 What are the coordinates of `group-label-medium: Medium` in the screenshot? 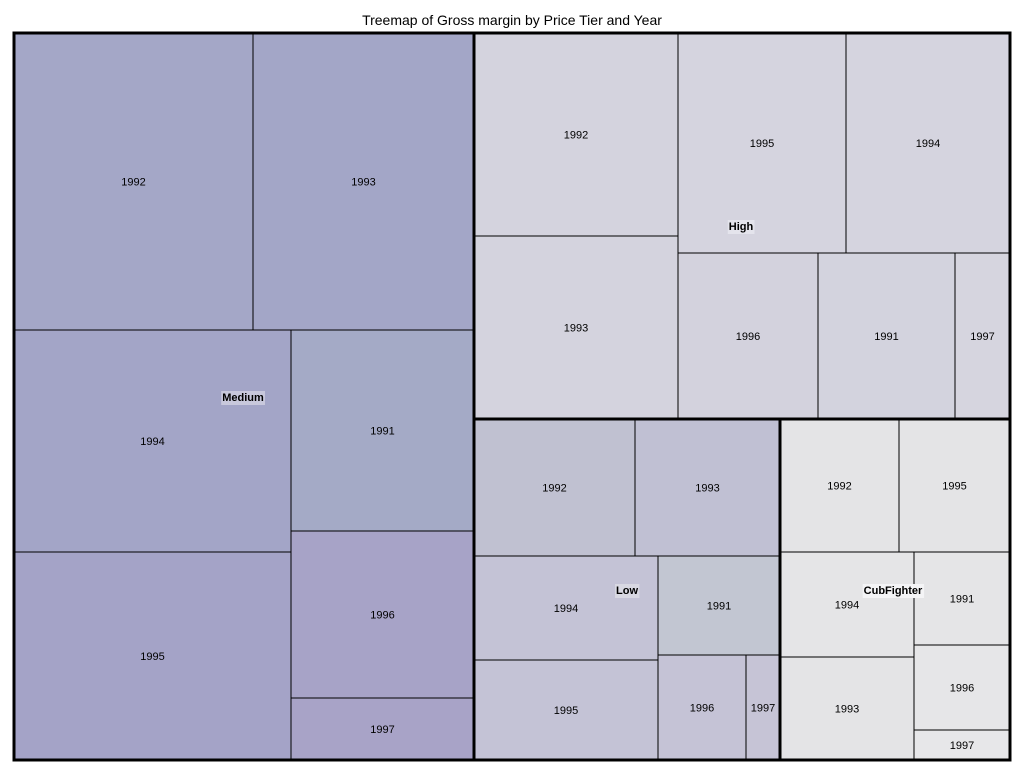 It's located at (243, 398).